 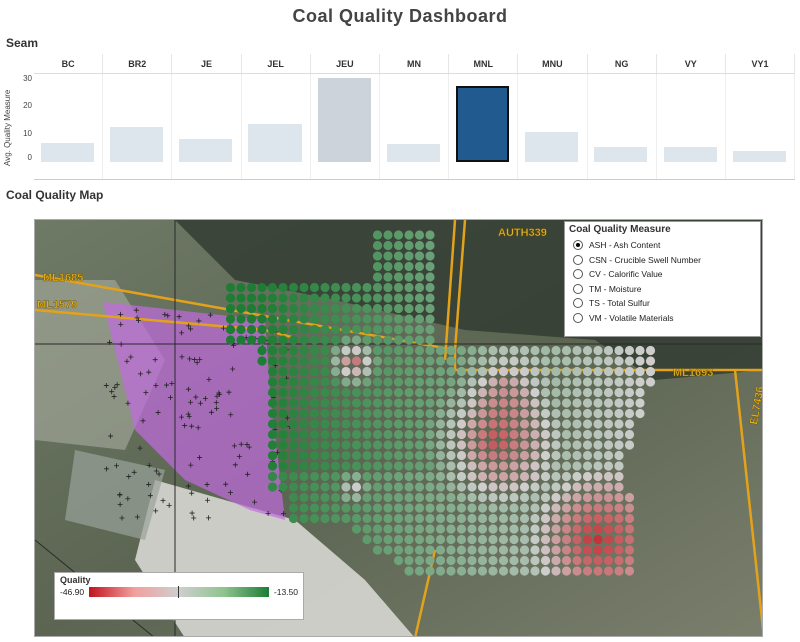 What do you see at coordinates (207, 126) in the screenshot?
I see `seam-column-je` at bounding box center [207, 126].